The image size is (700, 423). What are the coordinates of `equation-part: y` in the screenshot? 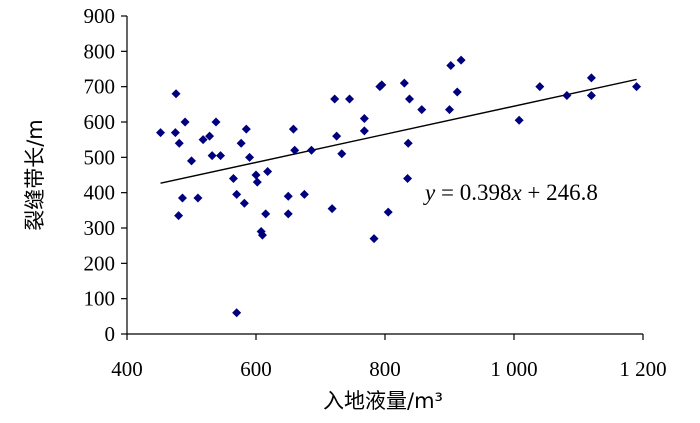 It's located at (429, 192).